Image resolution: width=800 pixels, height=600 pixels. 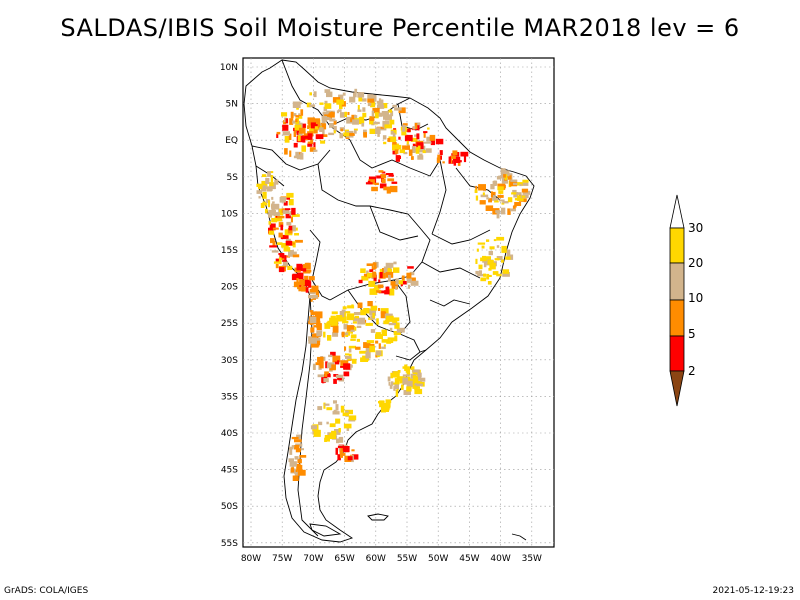 I want to click on colorbar-legend: 2 5 10 20 30, so click(x=686, y=300).